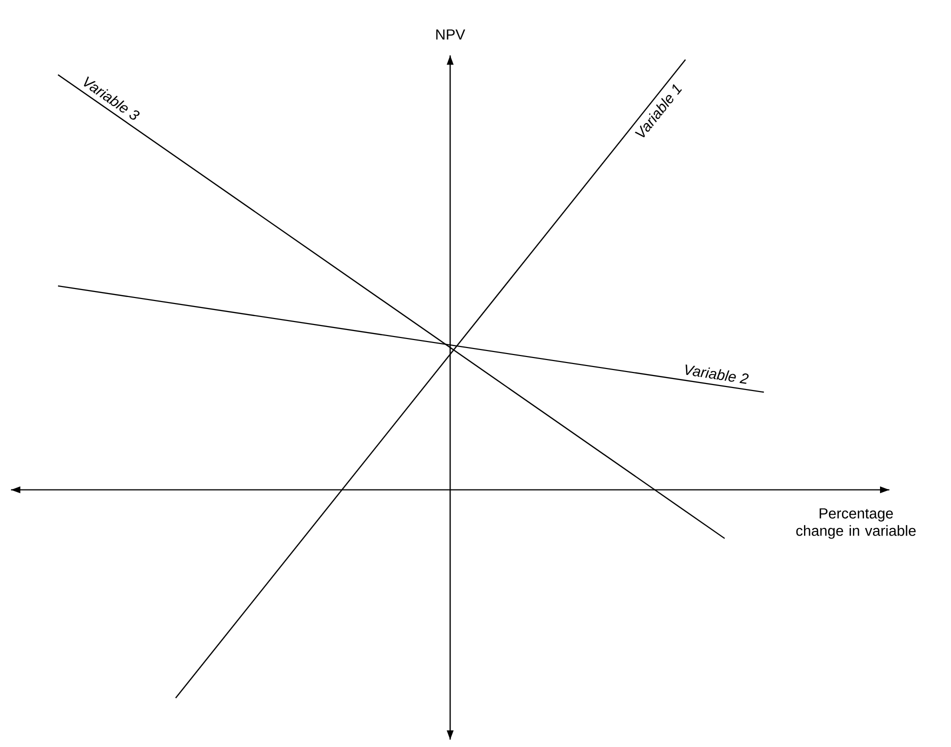 This screenshot has width=951, height=747. Describe the element at coordinates (856, 523) in the screenshot. I see `x-axis-title: Percentage change in variable` at that location.